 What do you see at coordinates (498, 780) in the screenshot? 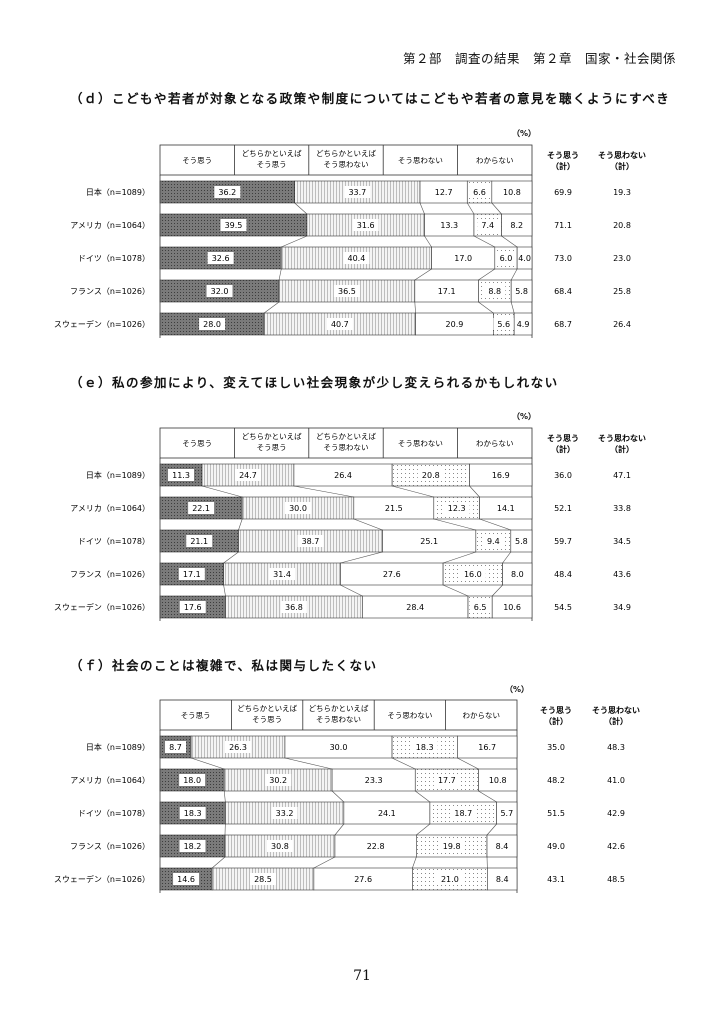
I see `data-label: 10.8` at bounding box center [498, 780].